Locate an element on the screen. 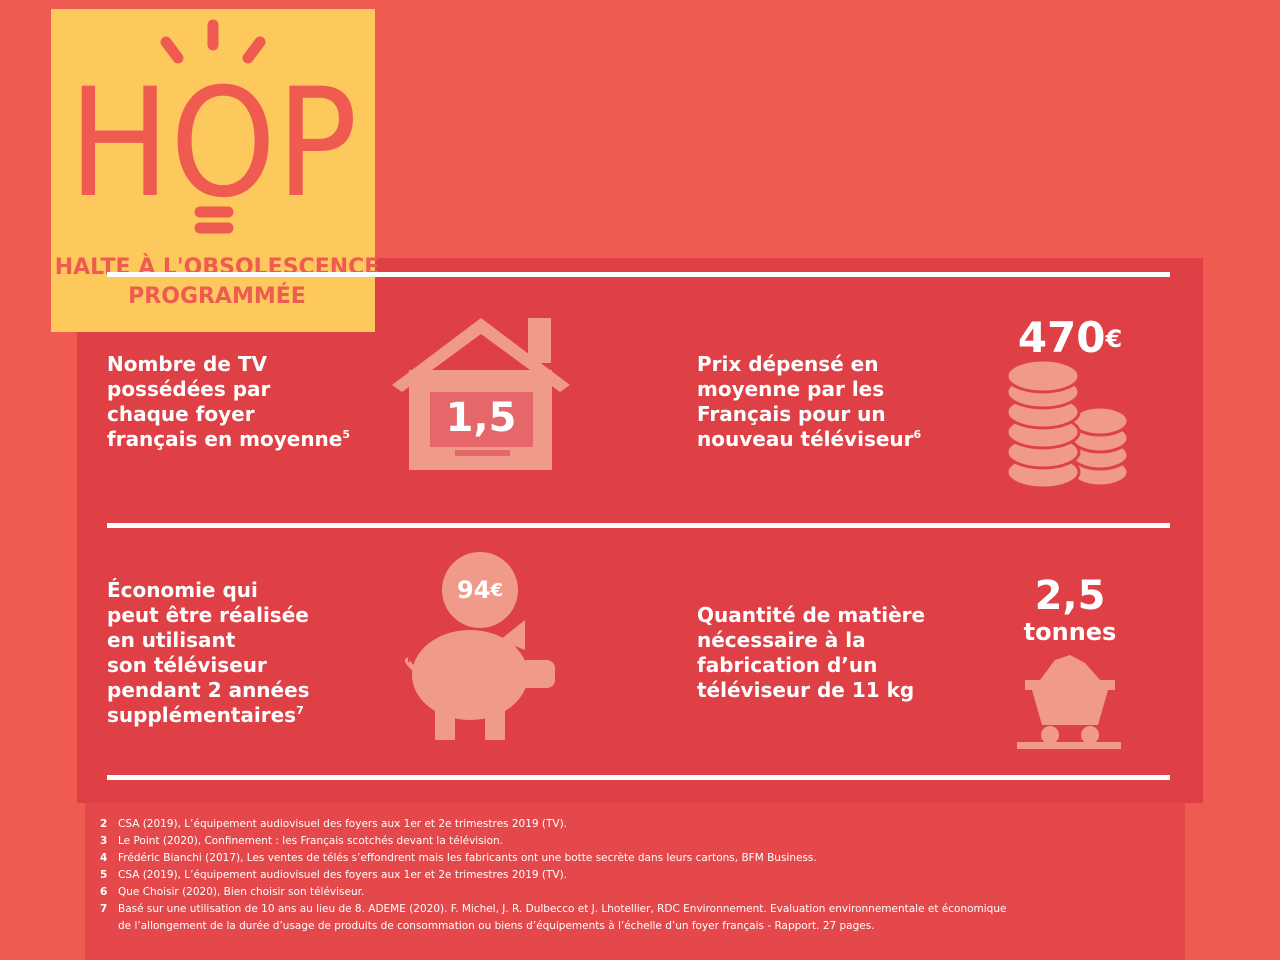 This screenshot has width=1280, height=960. label-line: nouveau téléviseur is located at coordinates (805, 439).